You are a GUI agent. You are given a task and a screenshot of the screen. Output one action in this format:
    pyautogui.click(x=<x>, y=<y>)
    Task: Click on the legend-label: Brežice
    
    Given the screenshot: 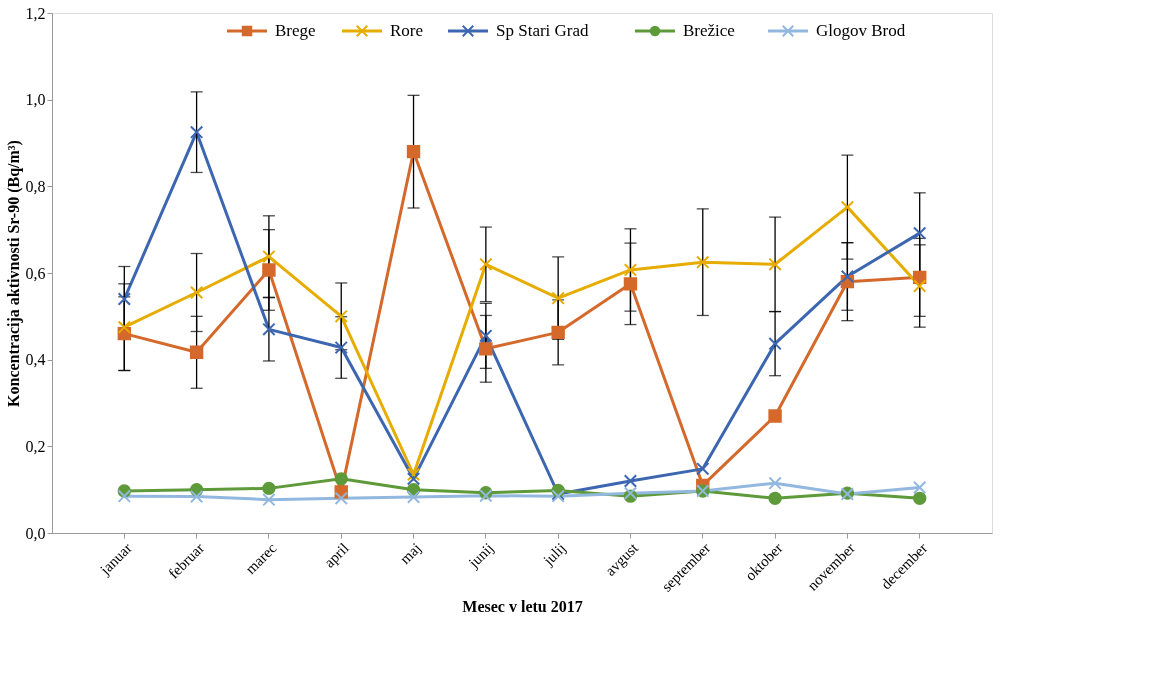 What is the action you would take?
    pyautogui.click(x=709, y=30)
    